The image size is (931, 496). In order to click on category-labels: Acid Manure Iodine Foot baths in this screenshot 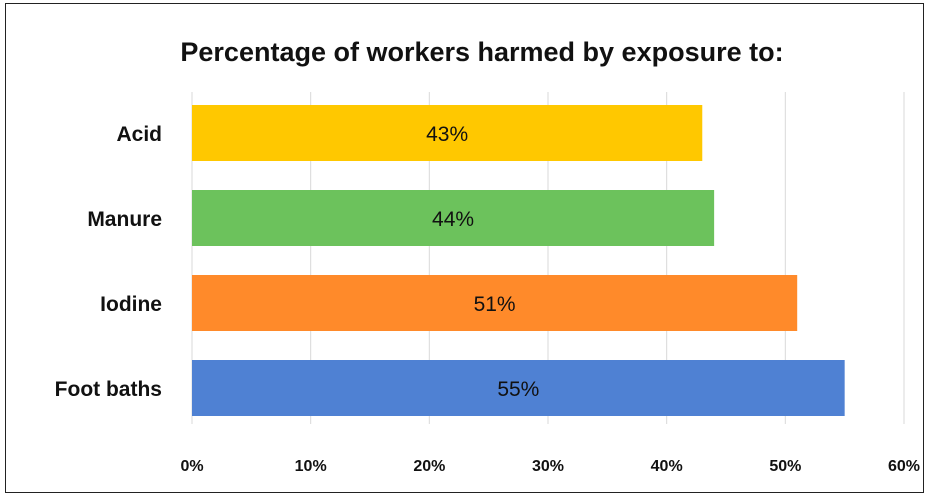, I will do `click(108, 262)`.